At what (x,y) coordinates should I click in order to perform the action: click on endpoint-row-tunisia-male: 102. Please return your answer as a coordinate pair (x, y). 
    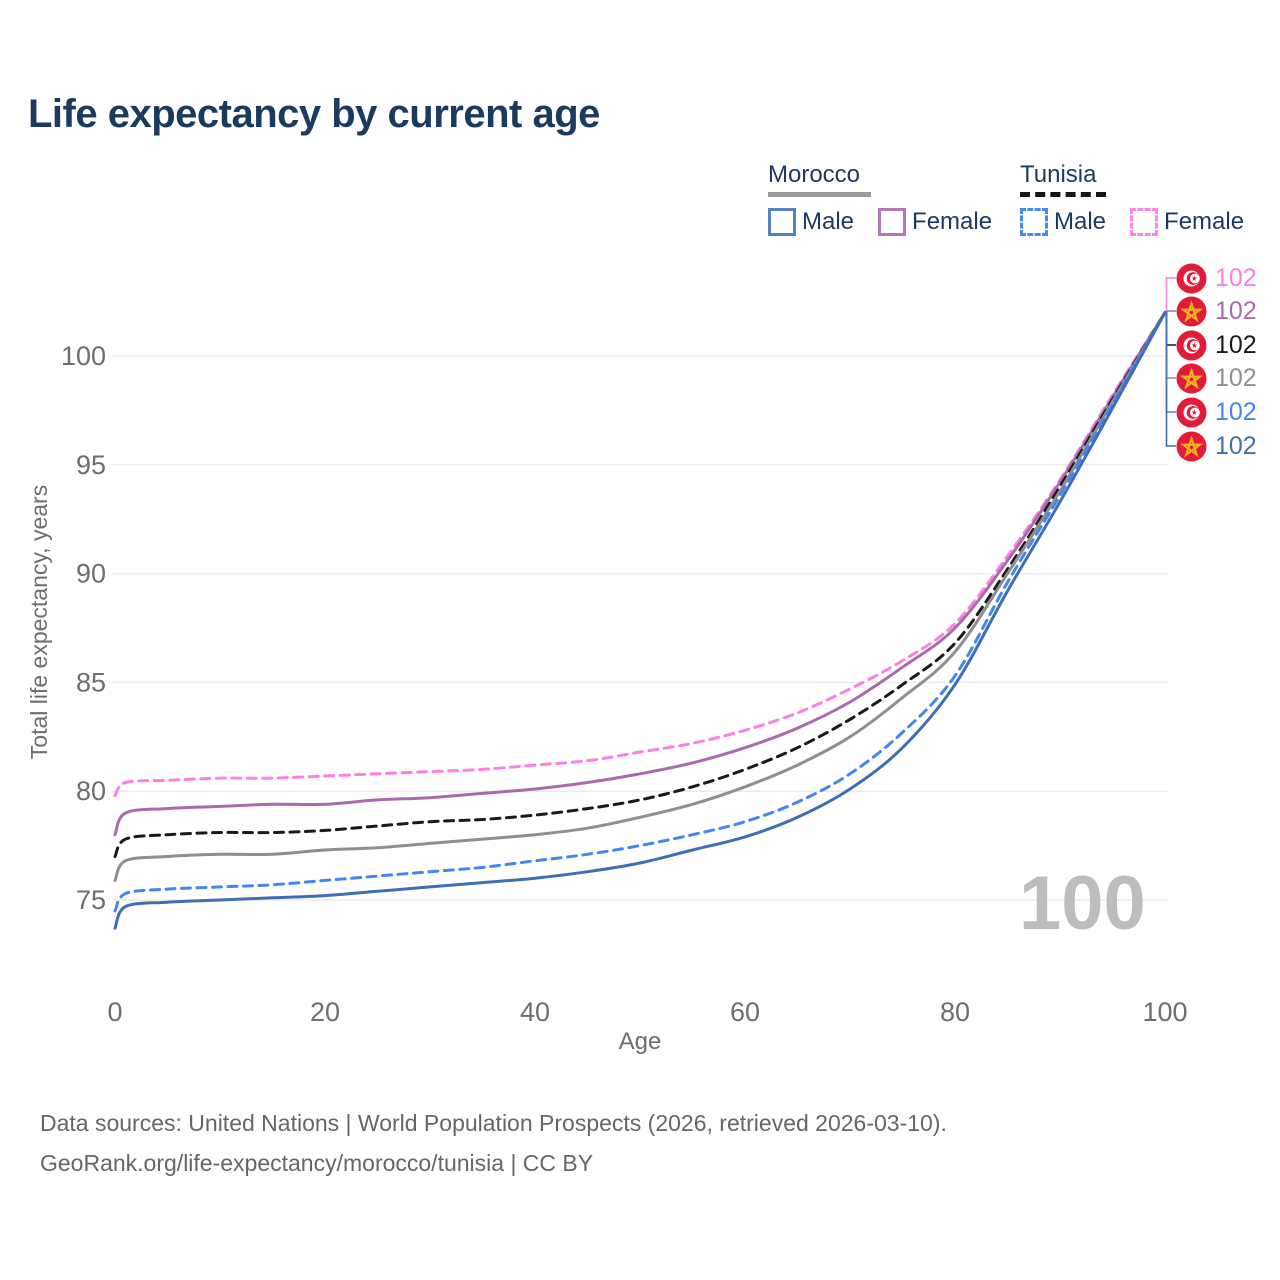
    Looking at the image, I should click on (1216, 412).